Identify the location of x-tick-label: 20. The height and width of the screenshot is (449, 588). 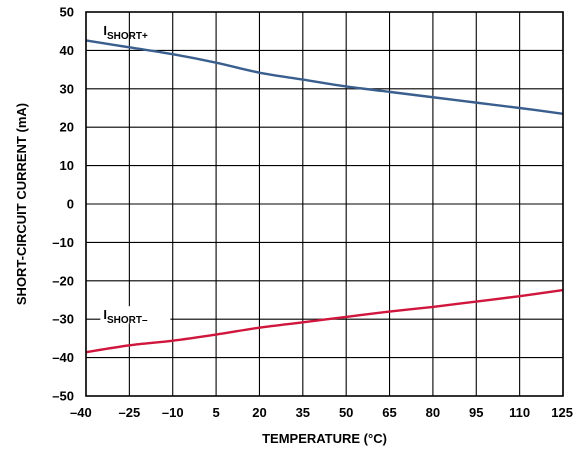
(259, 412).